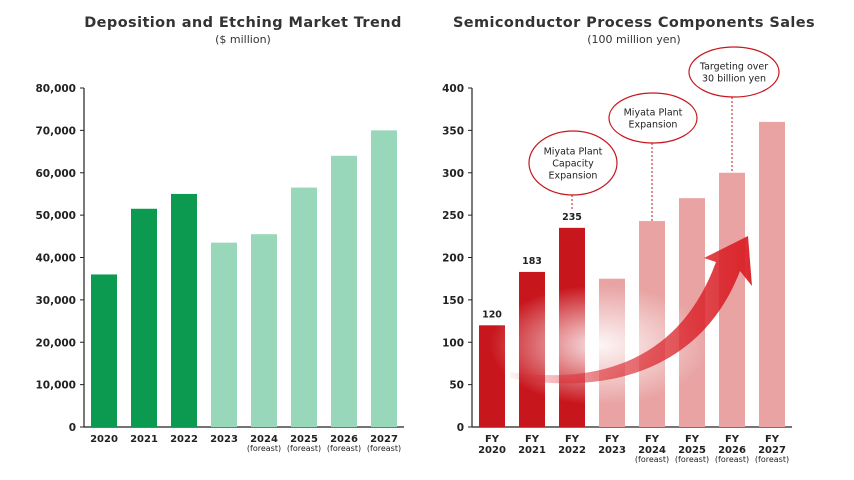 The image size is (854, 480). I want to click on trend-arrow-glow, so click(600, 345).